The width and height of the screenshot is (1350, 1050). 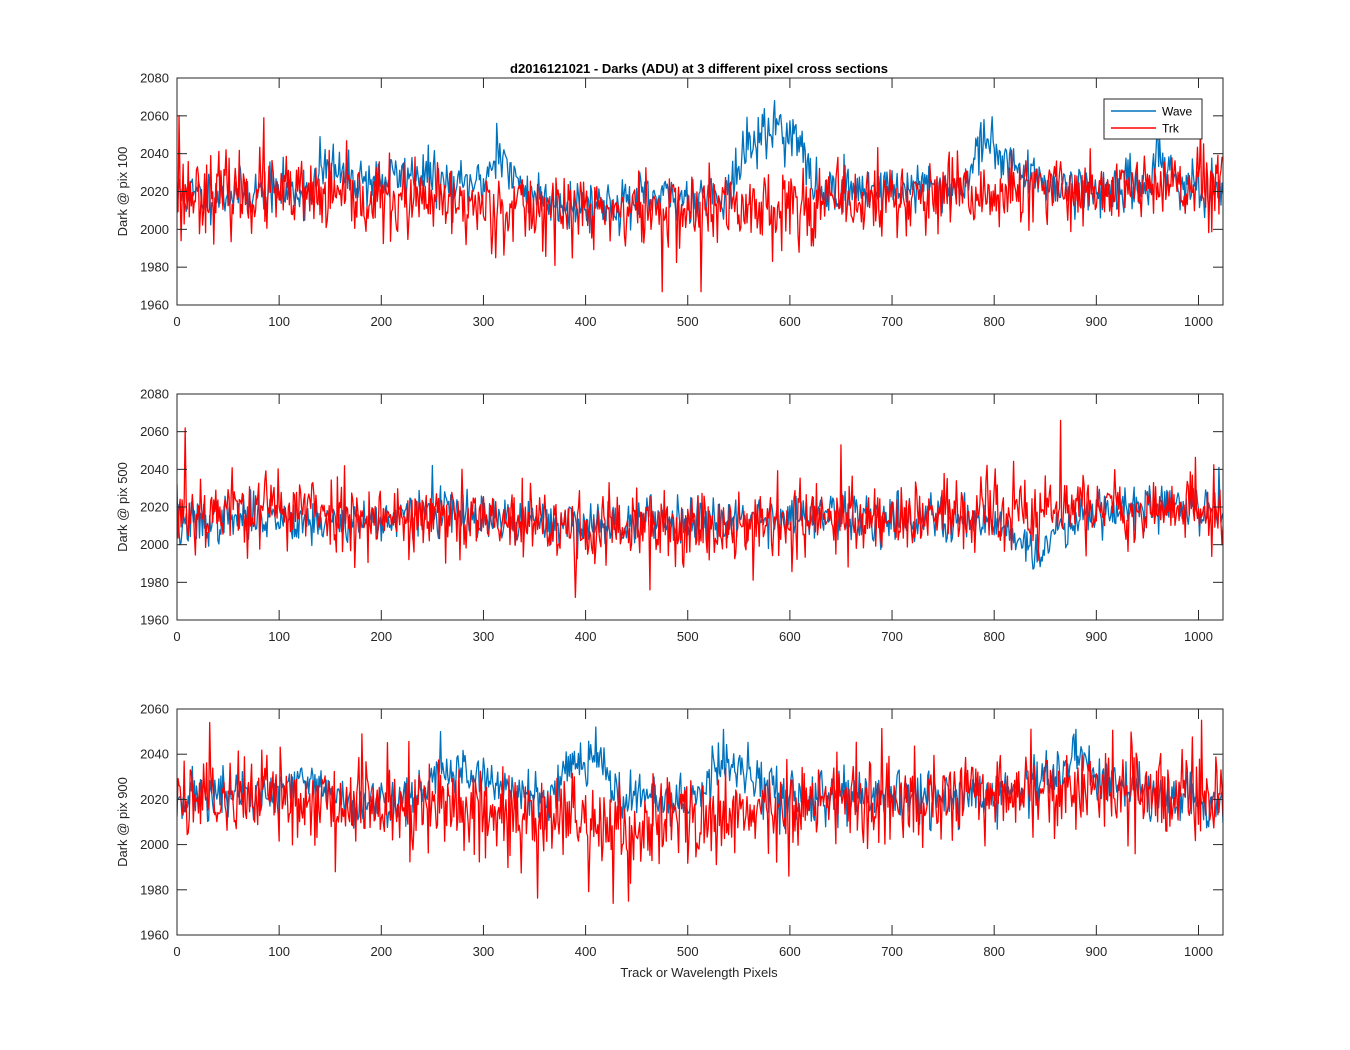 I want to click on legend-label-wave: Wave, so click(x=1177, y=112).